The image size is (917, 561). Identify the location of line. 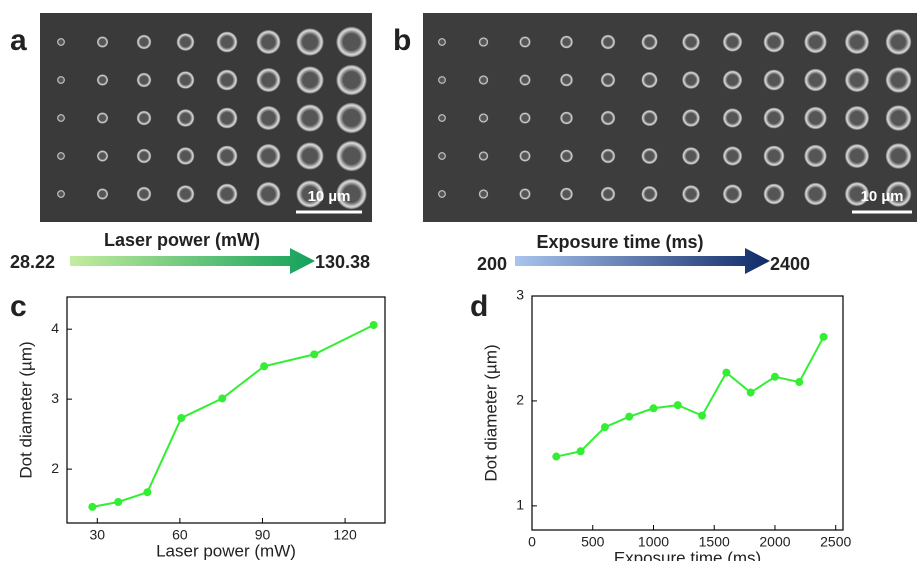
(690, 397).